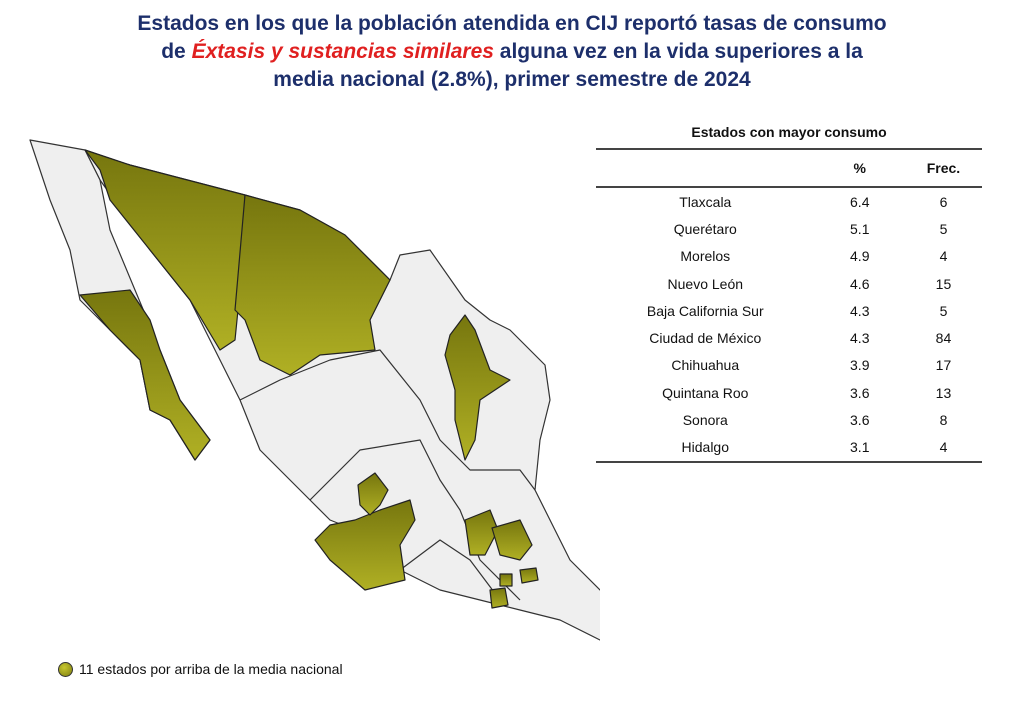 Image resolution: width=1024 pixels, height=721 pixels. Describe the element at coordinates (860, 201) in the screenshot. I see `cell-percent: 6.4` at that location.